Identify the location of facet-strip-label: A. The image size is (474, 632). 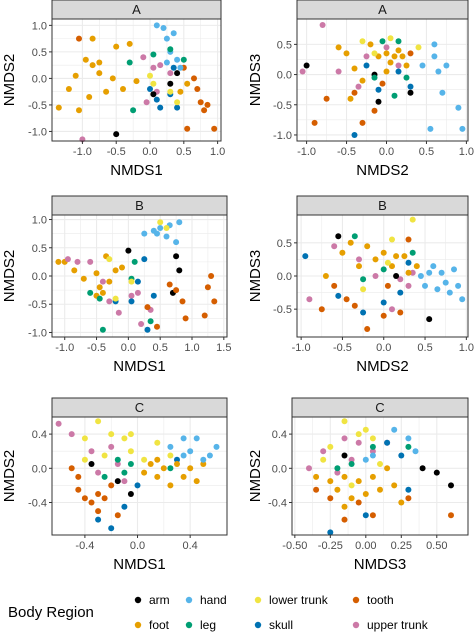
(136, 9).